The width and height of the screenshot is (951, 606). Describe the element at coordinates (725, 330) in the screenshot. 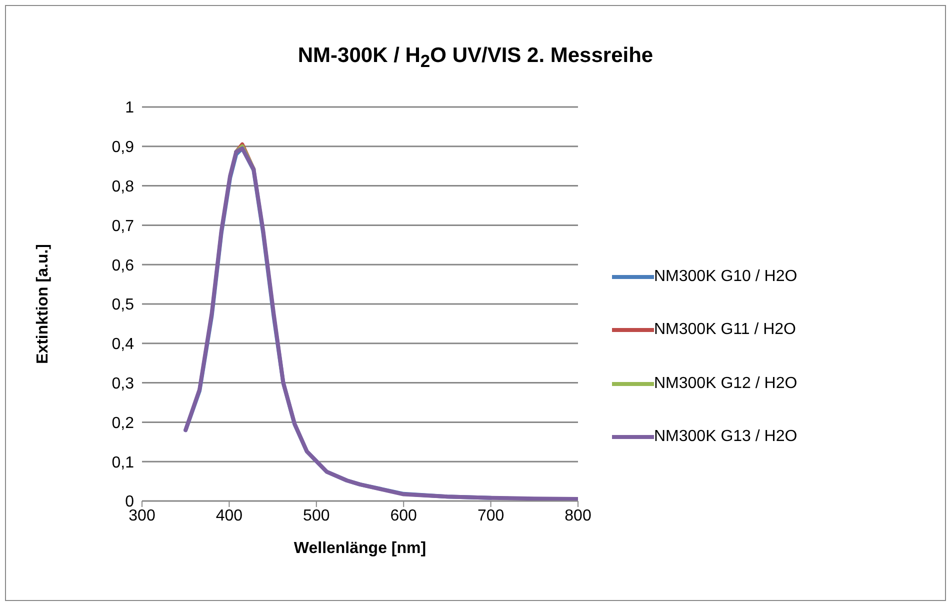

I see `legend-label: NM300K G11 / H2O` at that location.